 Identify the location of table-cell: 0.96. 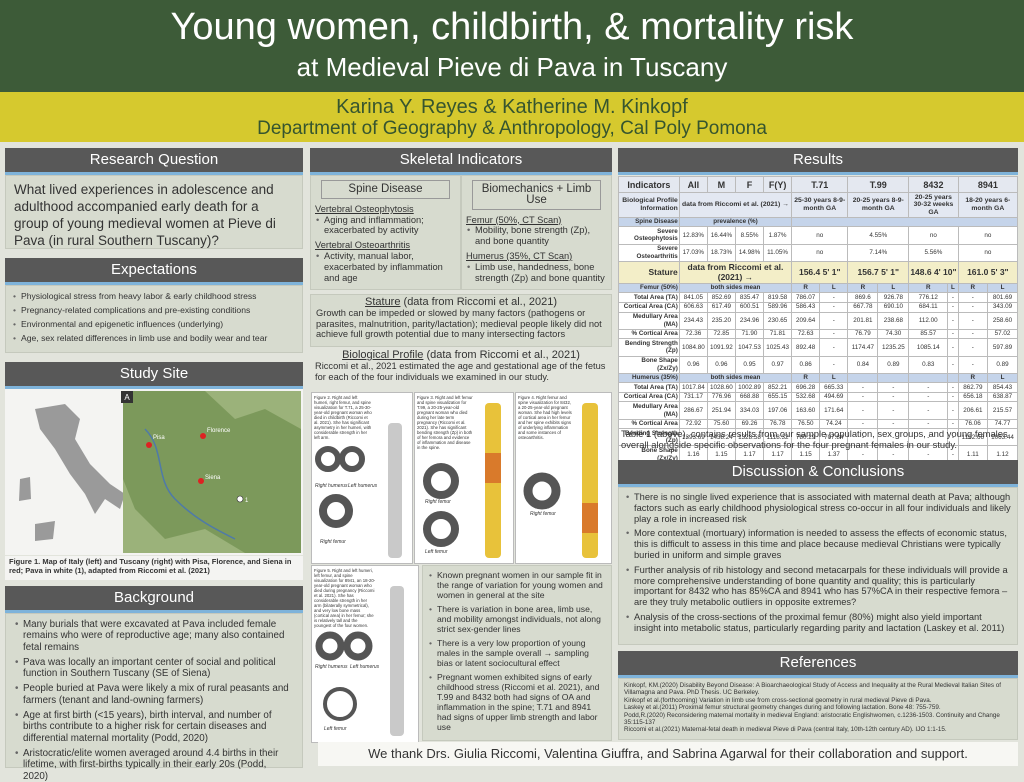
(721, 364).